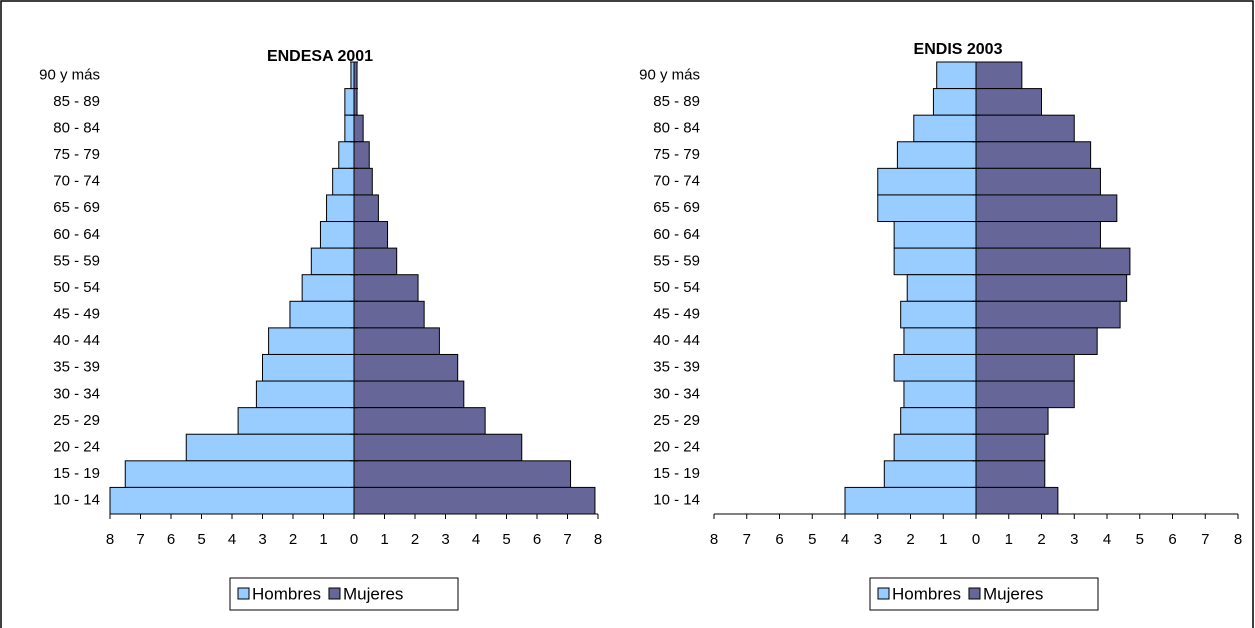 Image resolution: width=1255 pixels, height=628 pixels. What do you see at coordinates (676, 260) in the screenshot?
I see `y-tick-label: 55 - 59` at bounding box center [676, 260].